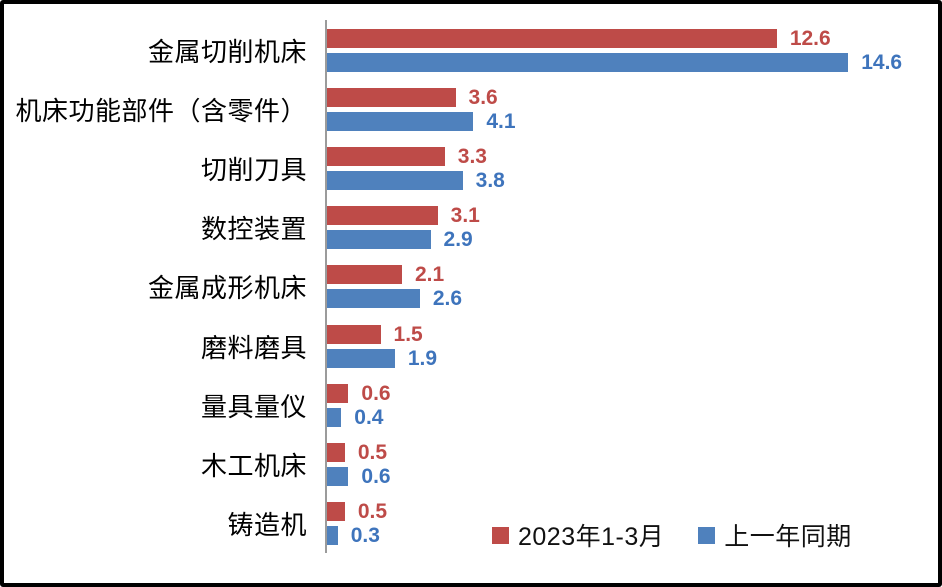 The height and width of the screenshot is (587, 942). I want to click on category-label: 切削刀具, so click(253, 170).